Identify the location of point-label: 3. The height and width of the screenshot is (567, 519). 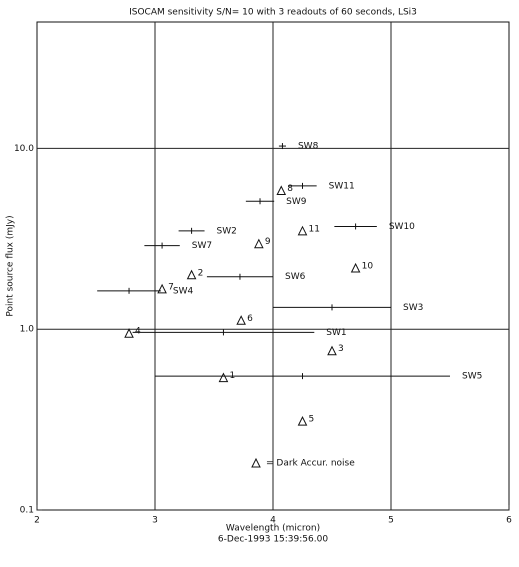
(341, 349).